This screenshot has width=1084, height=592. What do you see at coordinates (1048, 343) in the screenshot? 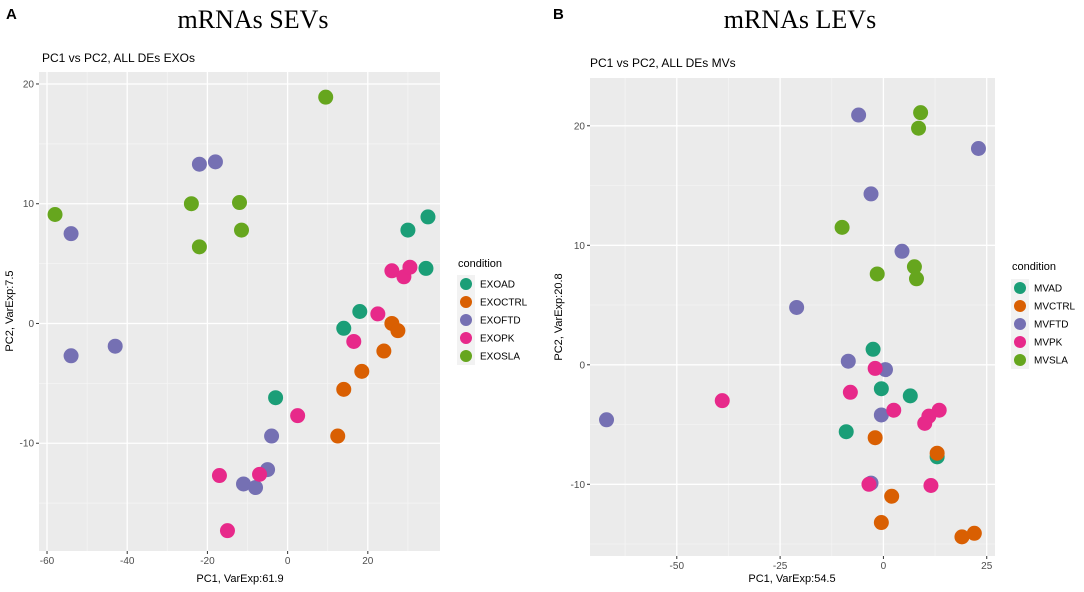
I see `panel-b-legend-label: MVPK` at bounding box center [1048, 343].